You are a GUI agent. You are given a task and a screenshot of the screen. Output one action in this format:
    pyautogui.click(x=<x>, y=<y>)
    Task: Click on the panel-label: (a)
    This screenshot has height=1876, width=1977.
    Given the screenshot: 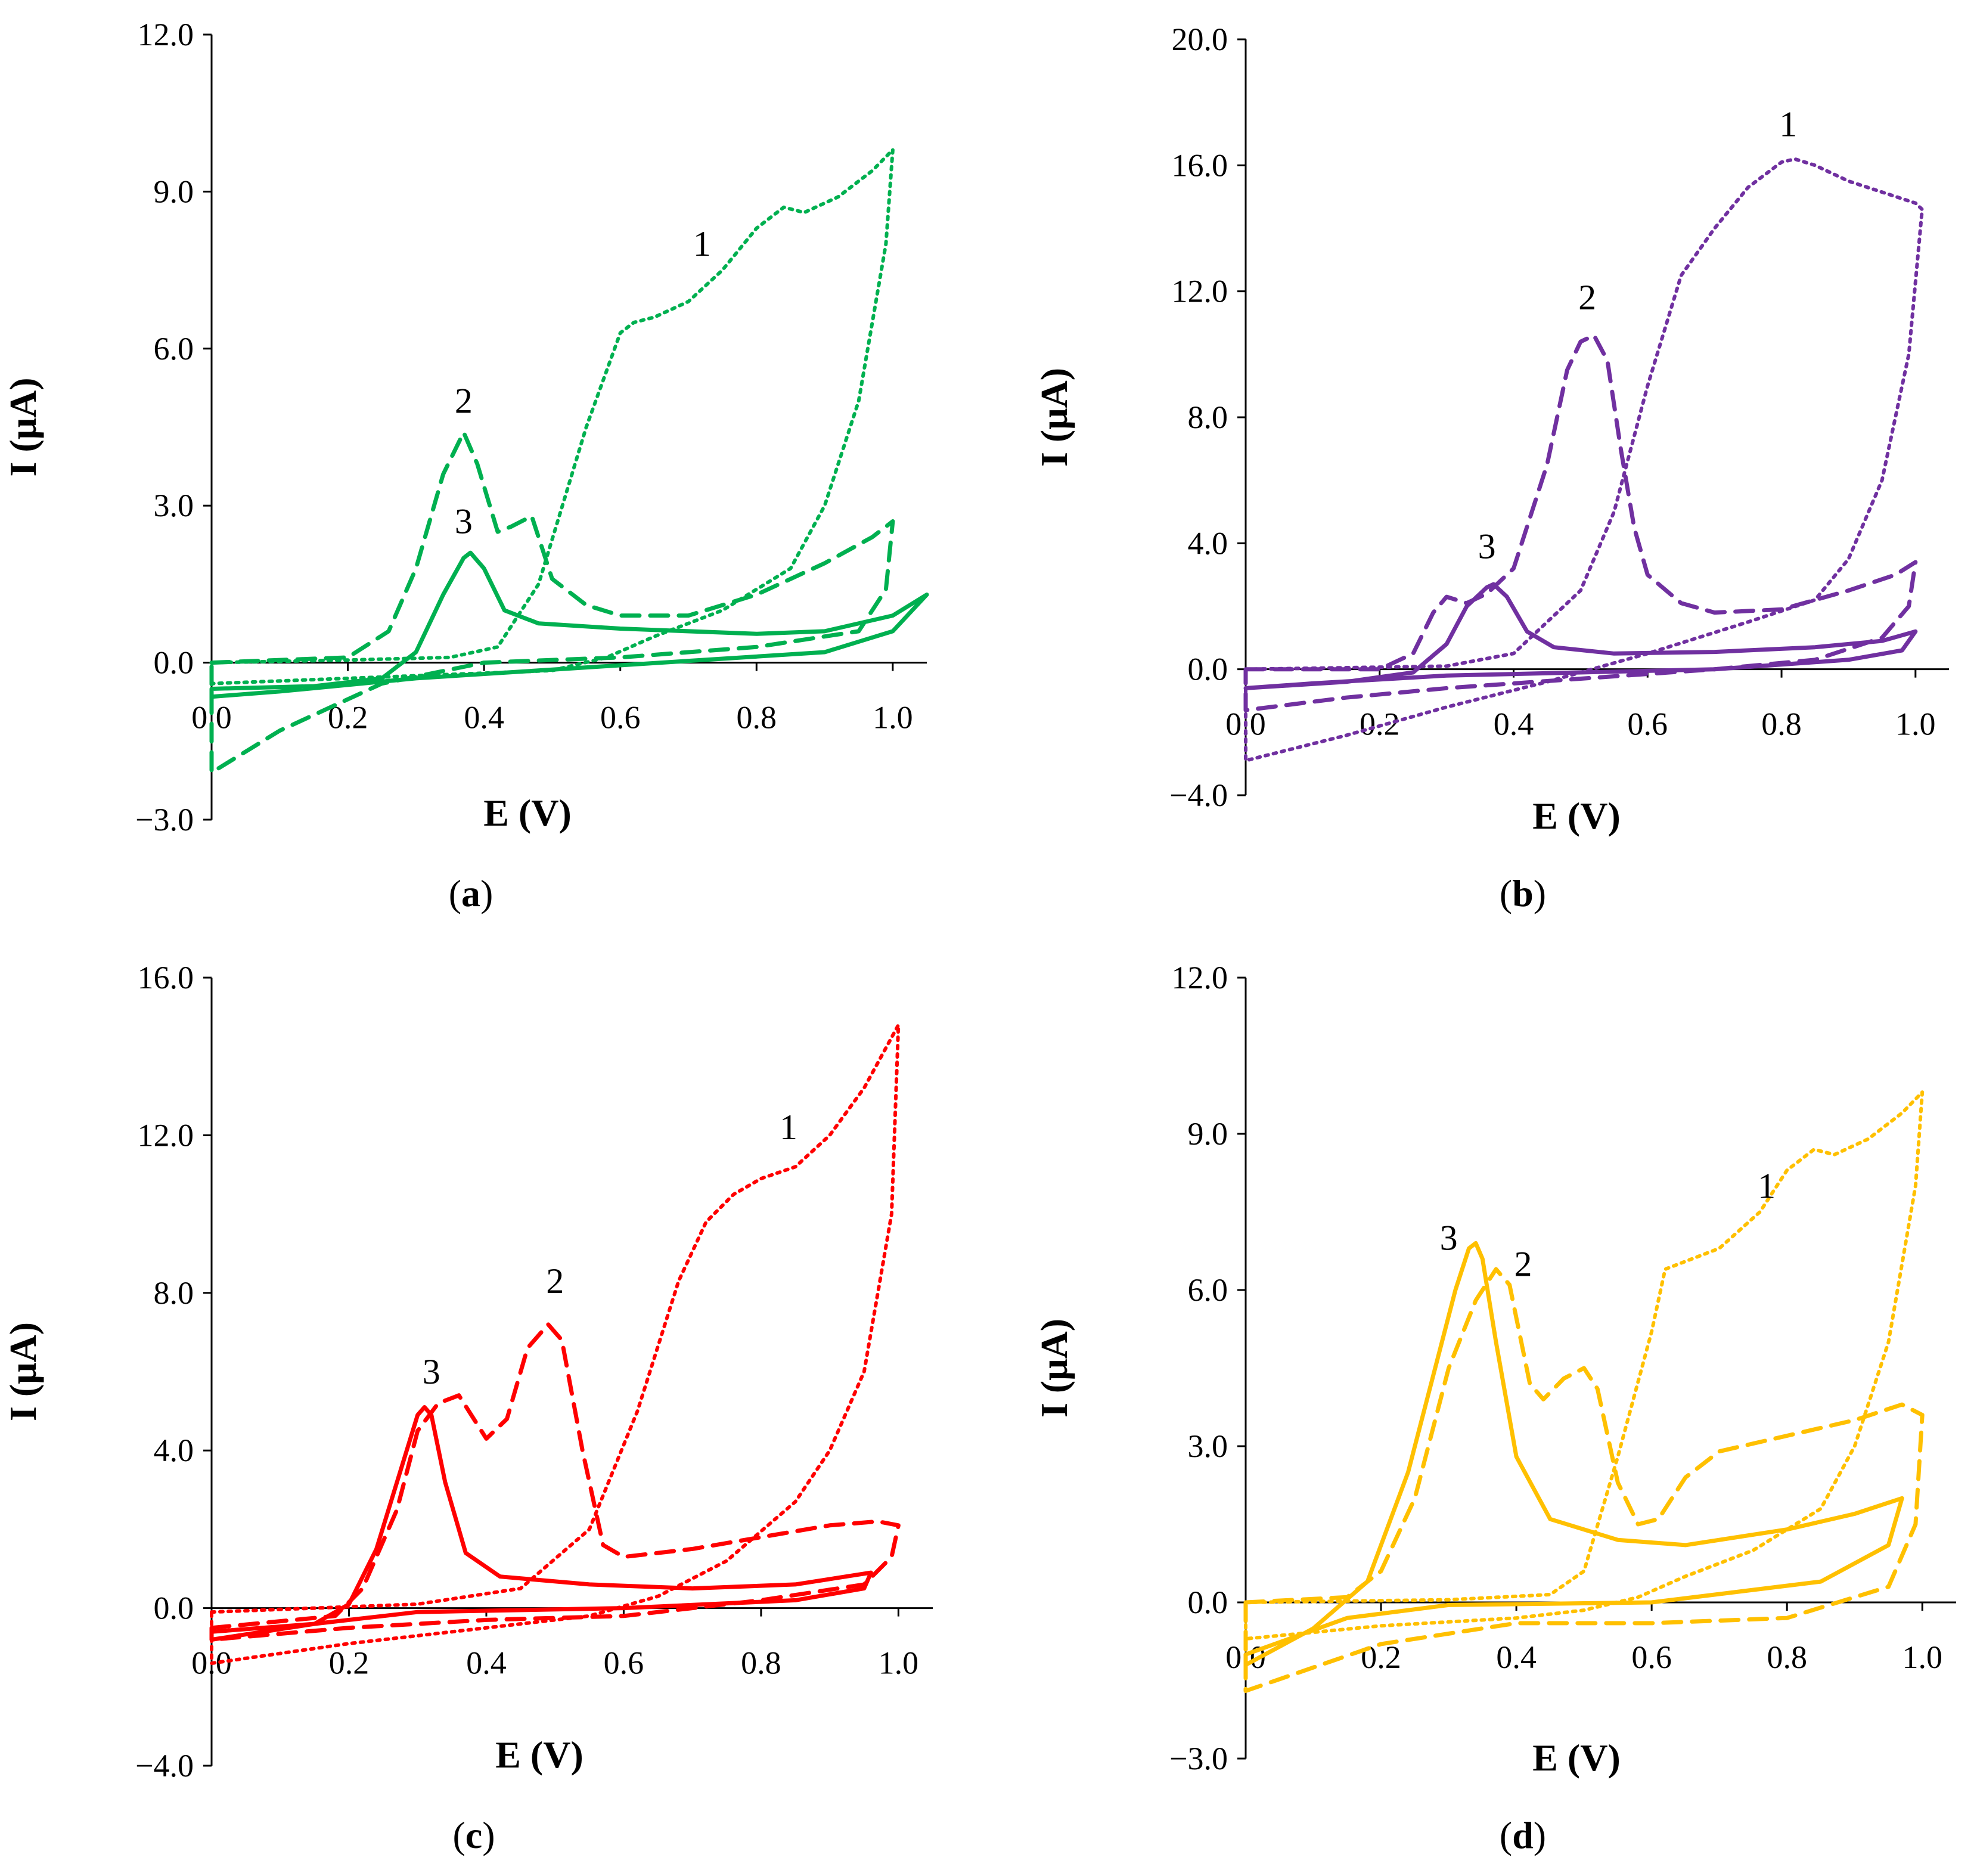 What is the action you would take?
    pyautogui.click(x=471, y=893)
    